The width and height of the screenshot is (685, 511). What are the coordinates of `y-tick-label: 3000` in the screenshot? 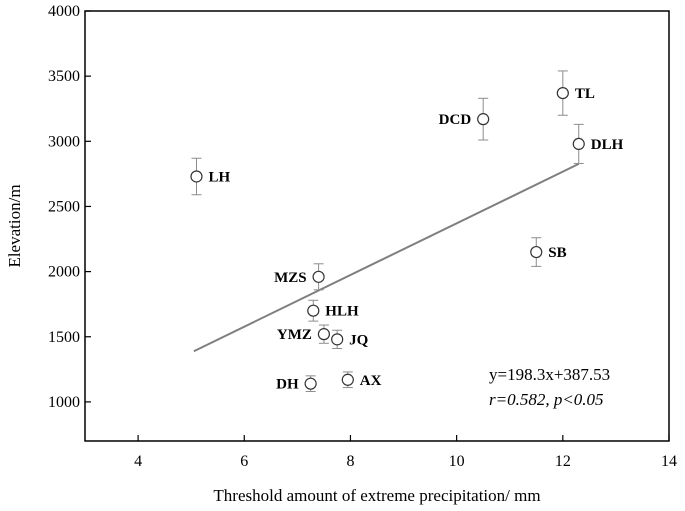 It's located at (64, 141).